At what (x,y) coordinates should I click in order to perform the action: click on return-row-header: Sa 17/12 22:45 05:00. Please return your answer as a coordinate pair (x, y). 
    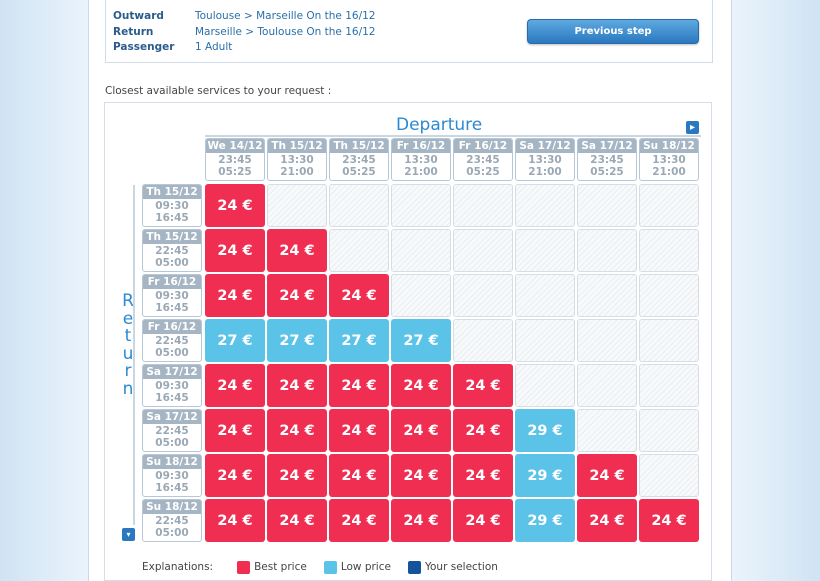
    Looking at the image, I should click on (172, 430).